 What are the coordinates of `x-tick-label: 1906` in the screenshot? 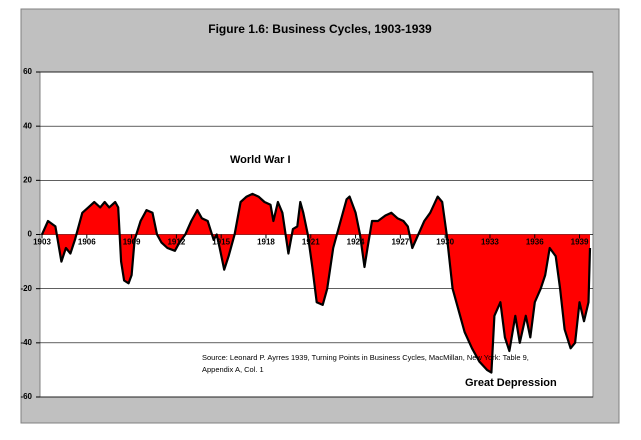 It's located at (87, 242).